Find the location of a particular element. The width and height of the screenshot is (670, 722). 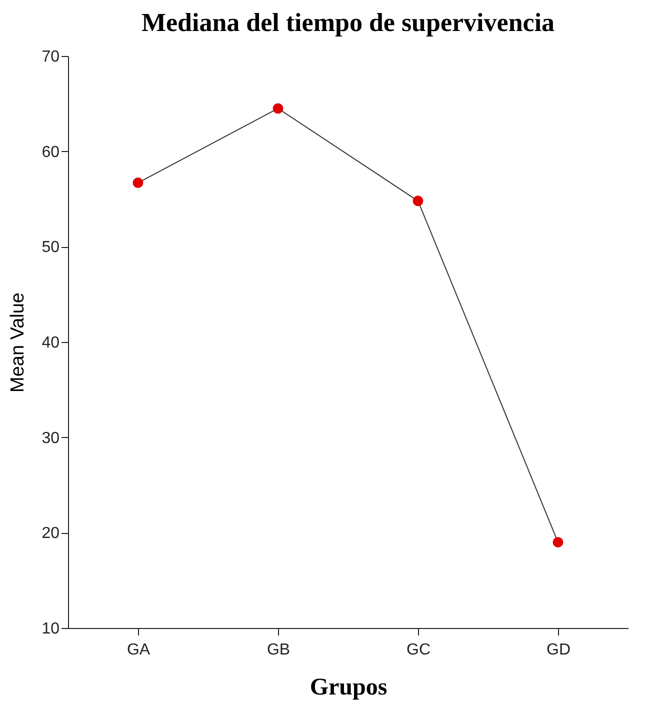

y-tick-label: 10 is located at coordinates (51, 629).